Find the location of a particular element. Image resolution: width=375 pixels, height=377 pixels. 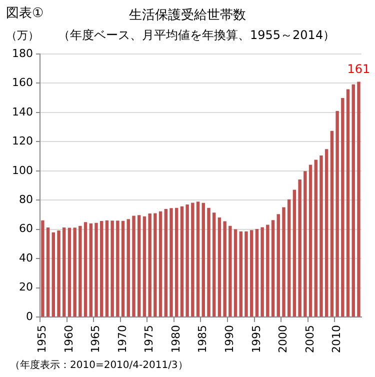

y-tick-label: 60 is located at coordinates (26, 229).